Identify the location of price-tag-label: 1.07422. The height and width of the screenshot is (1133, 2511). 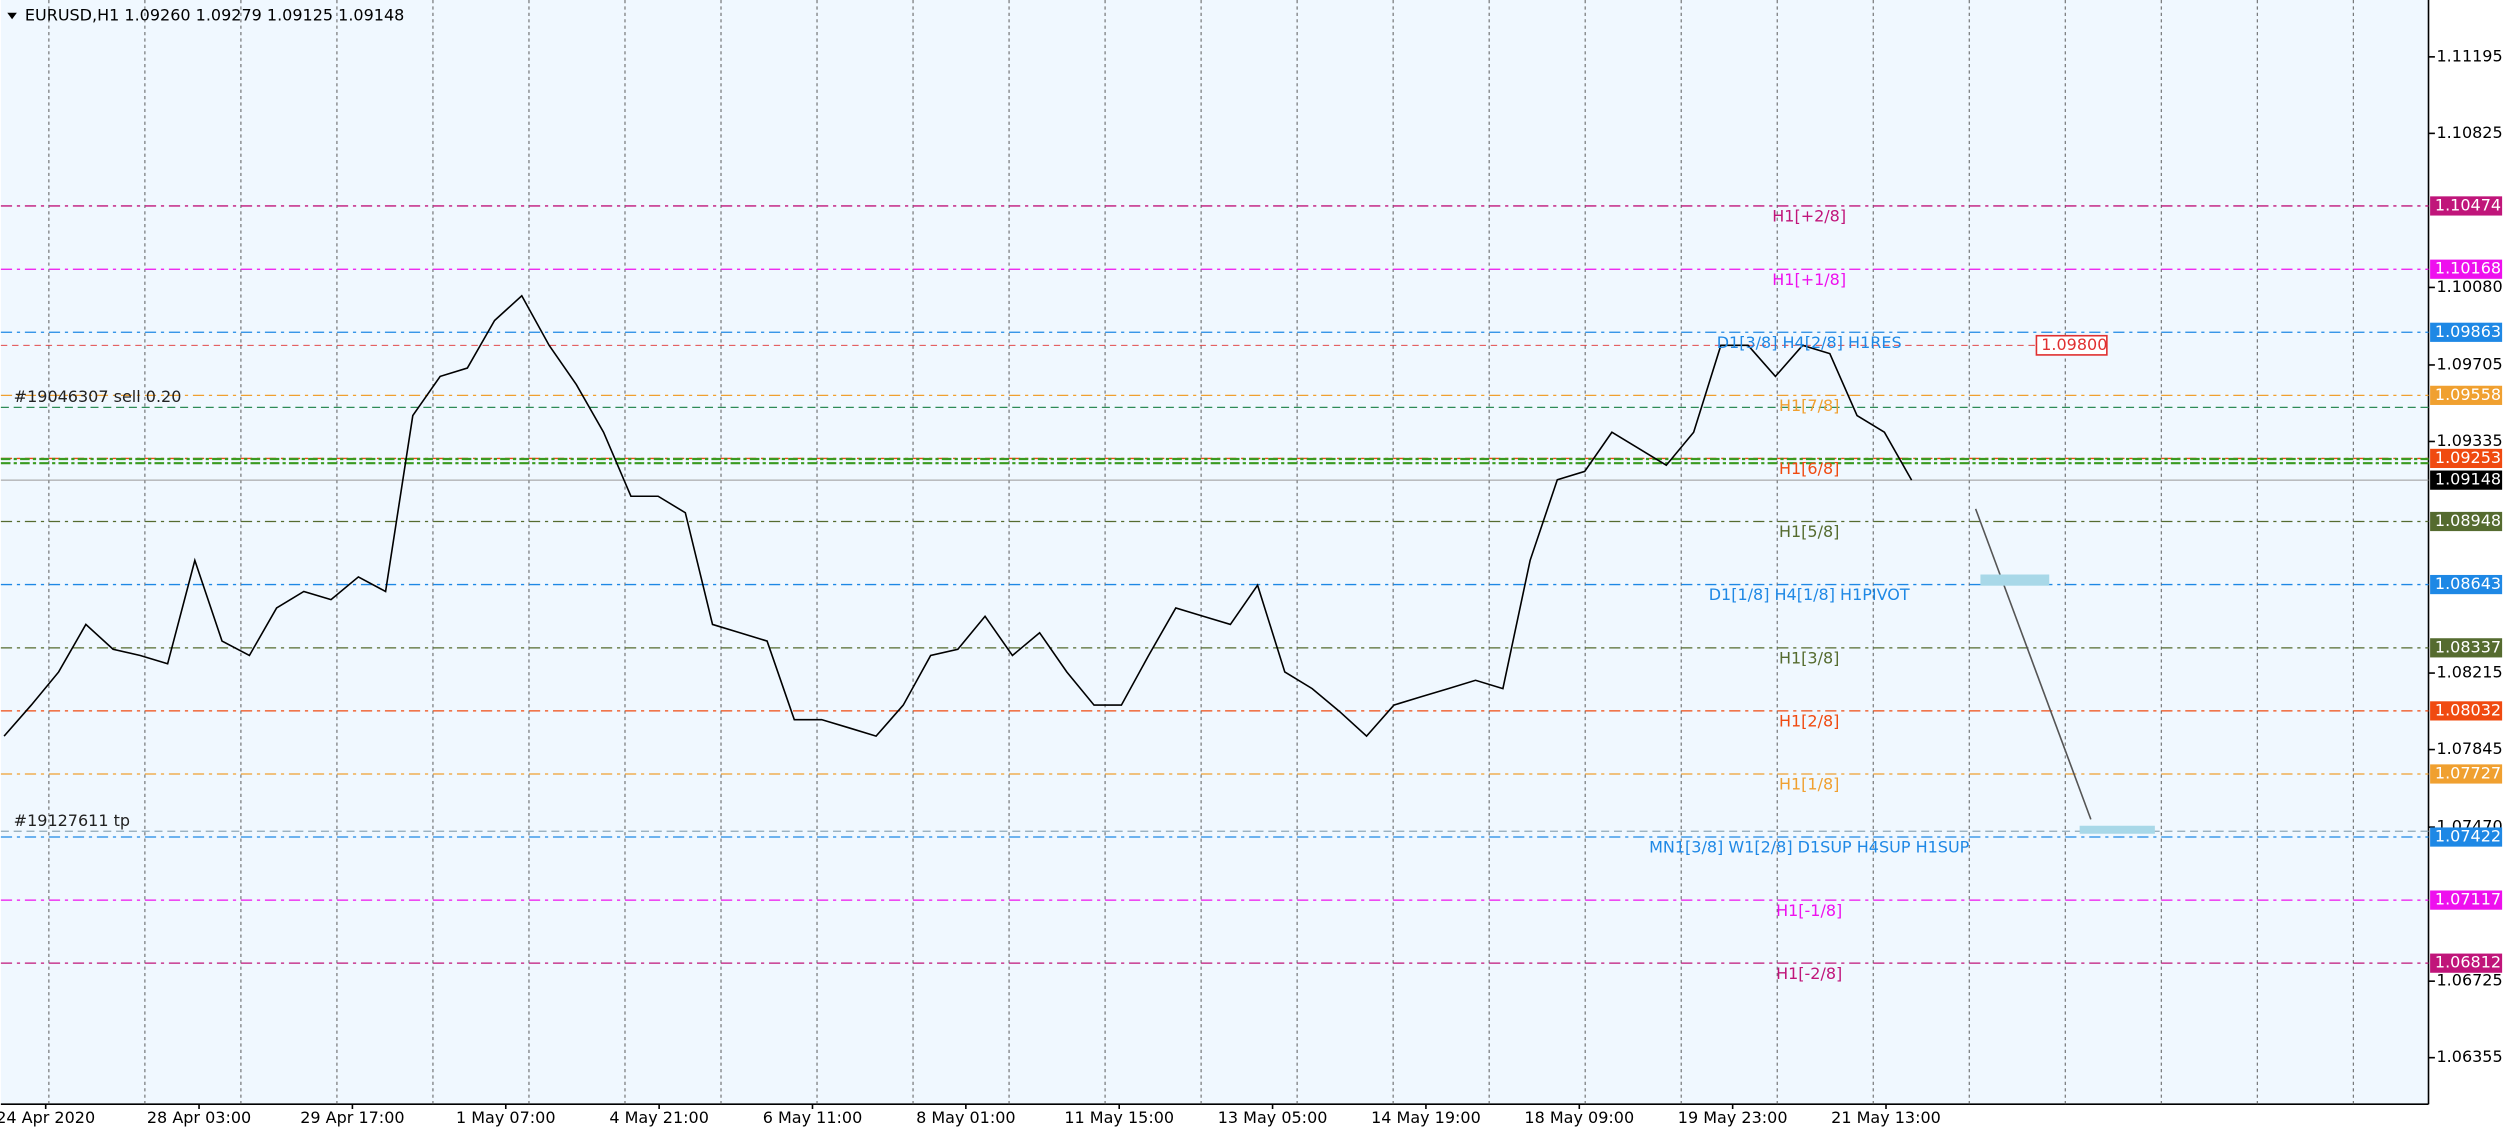
(2468, 836).